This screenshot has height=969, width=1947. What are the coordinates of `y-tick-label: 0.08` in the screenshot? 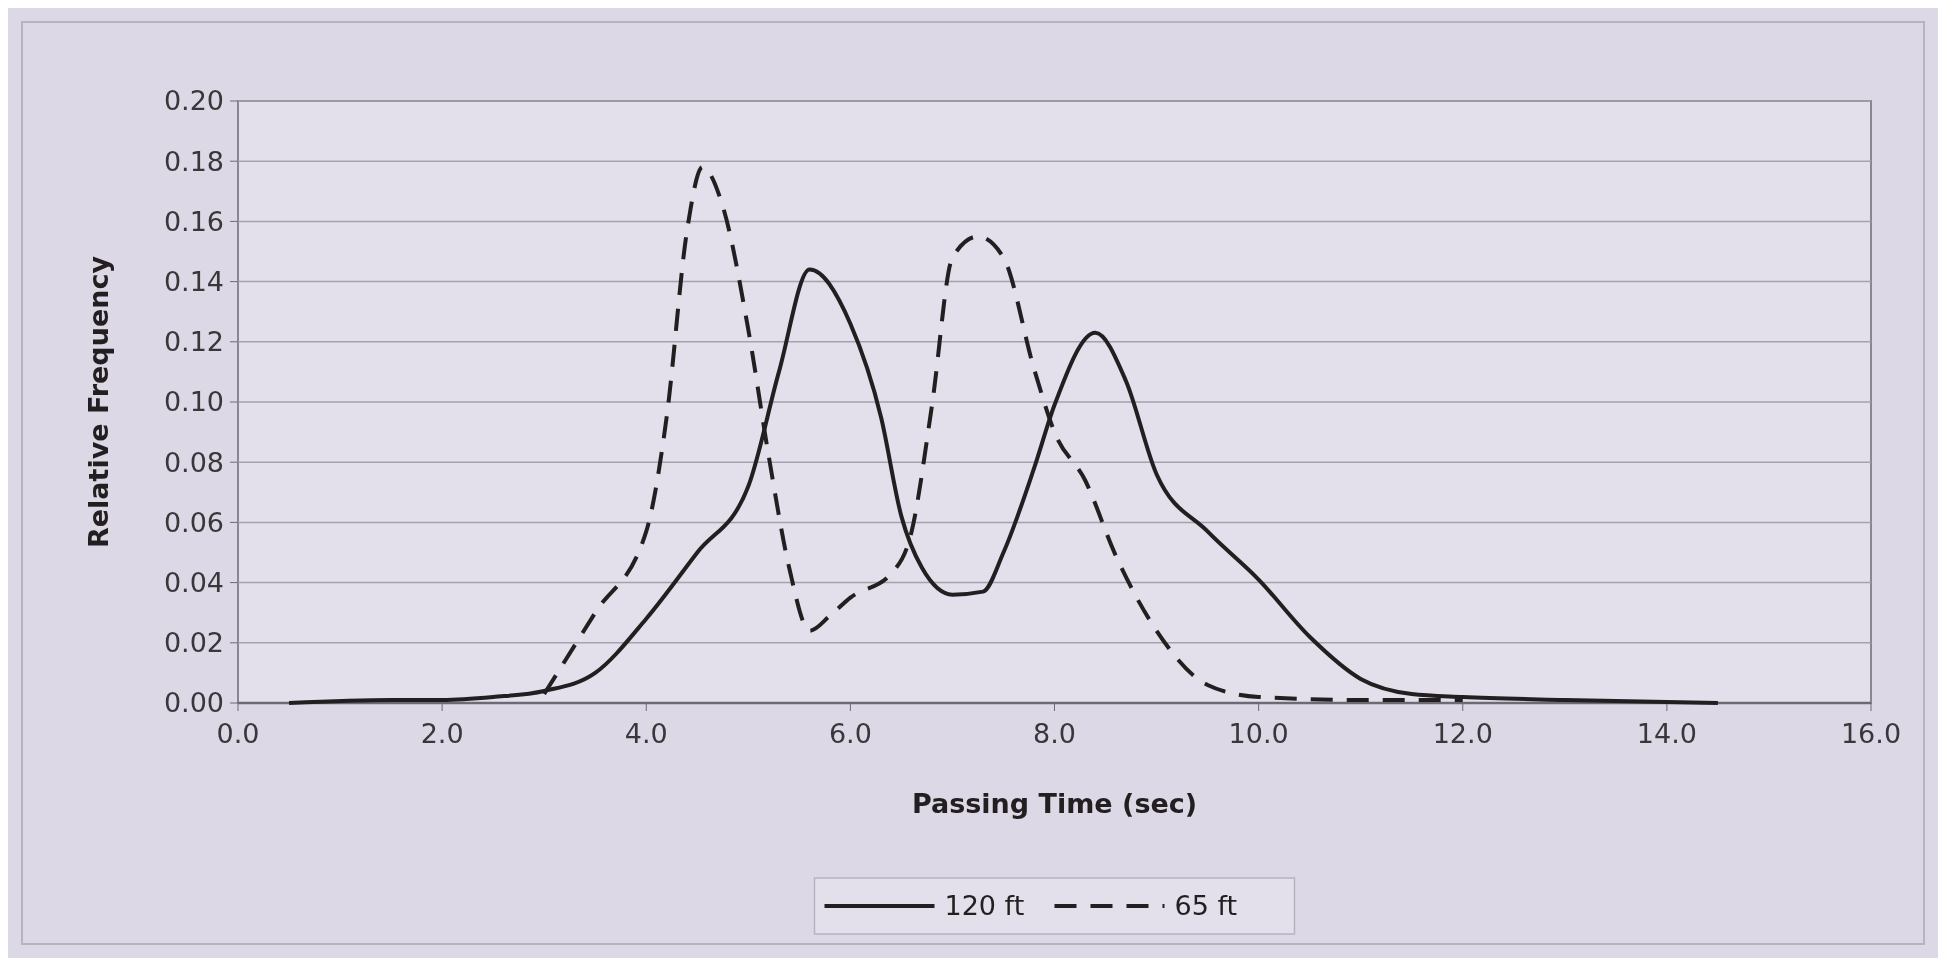 It's located at (193, 462).